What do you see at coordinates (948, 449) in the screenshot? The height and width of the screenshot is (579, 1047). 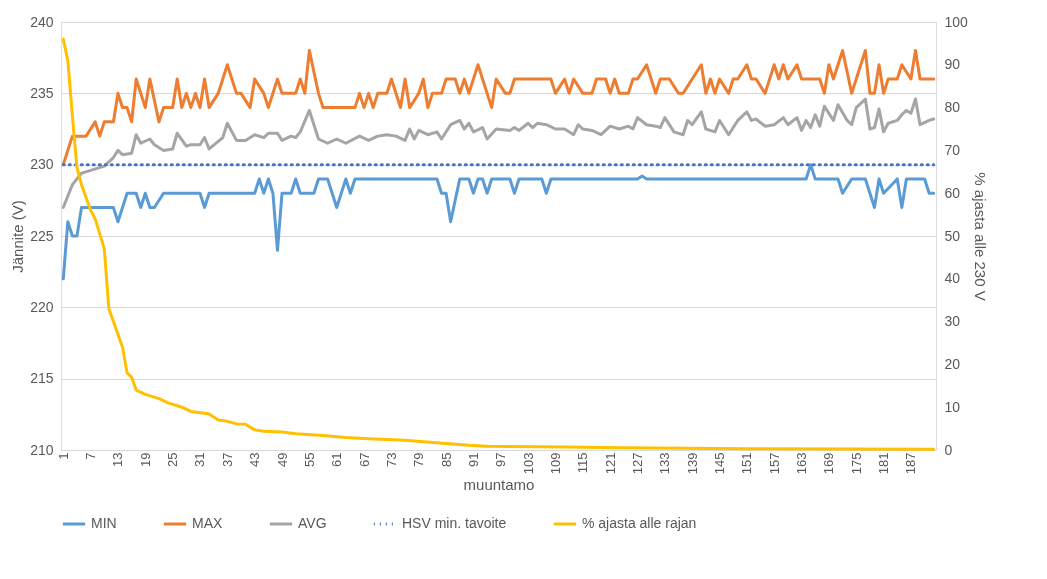 I see `y2-tick-label: 0` at bounding box center [948, 449].